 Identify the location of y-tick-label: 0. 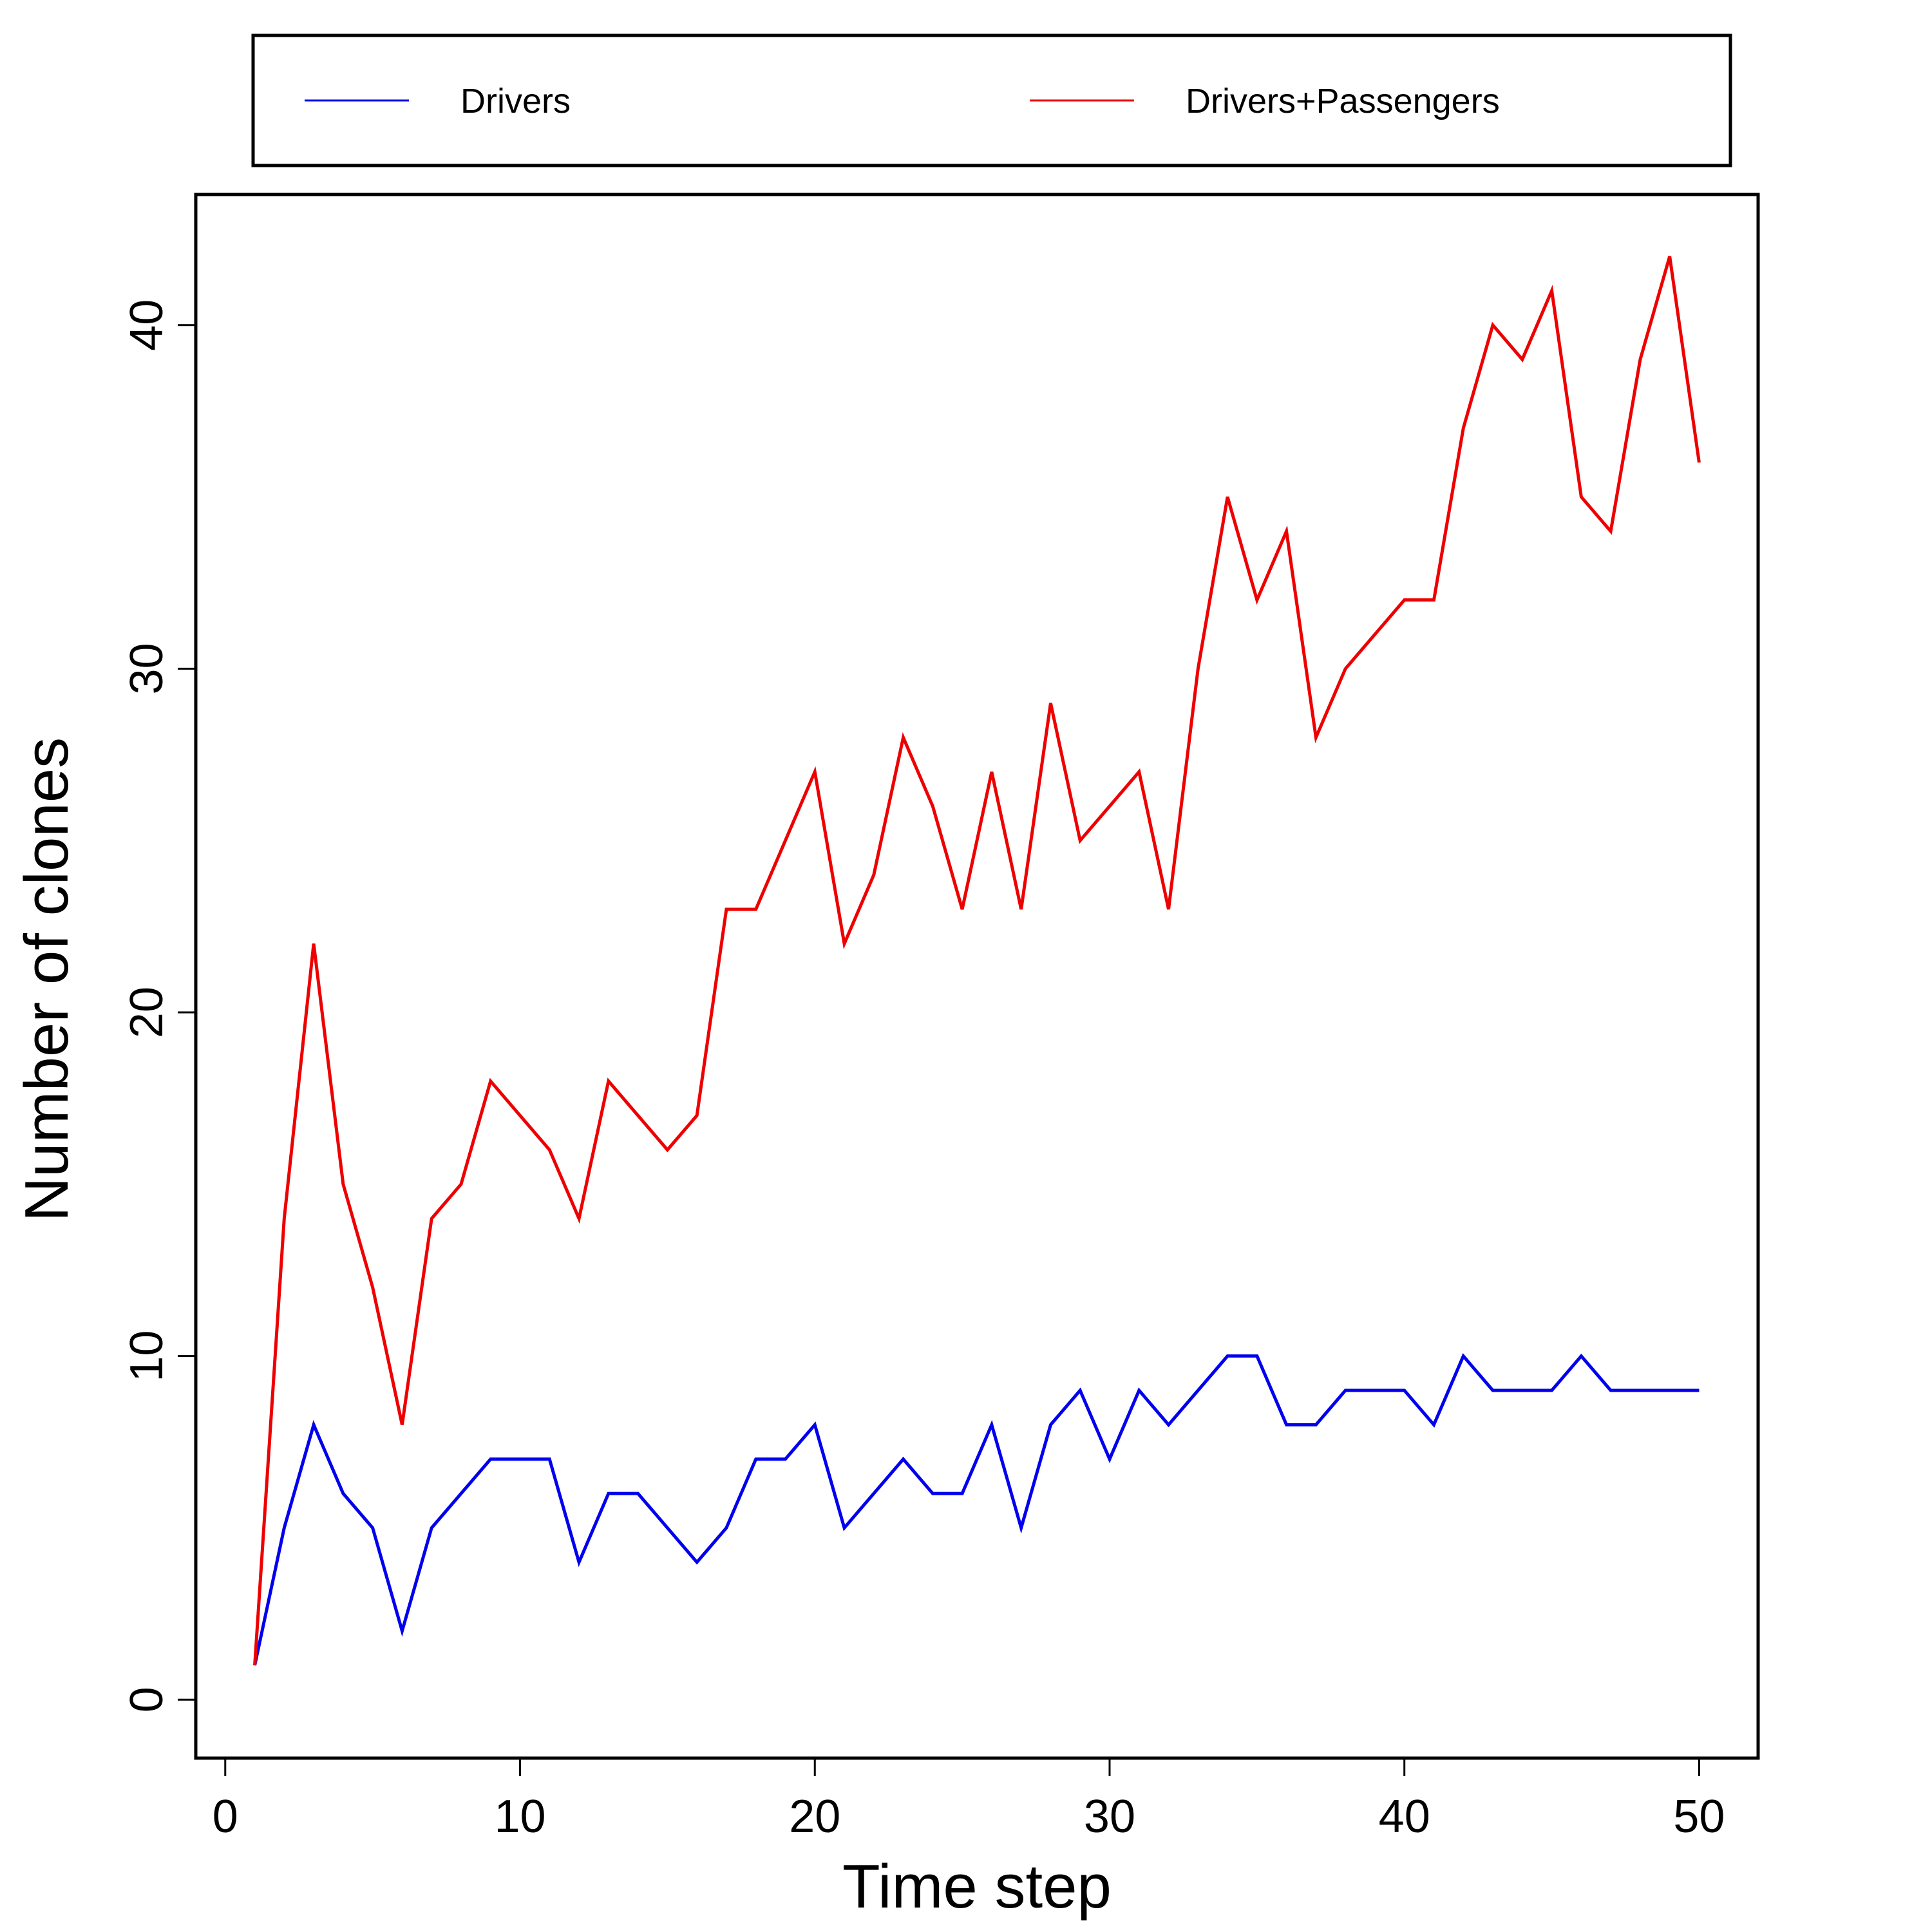
(147, 1700).